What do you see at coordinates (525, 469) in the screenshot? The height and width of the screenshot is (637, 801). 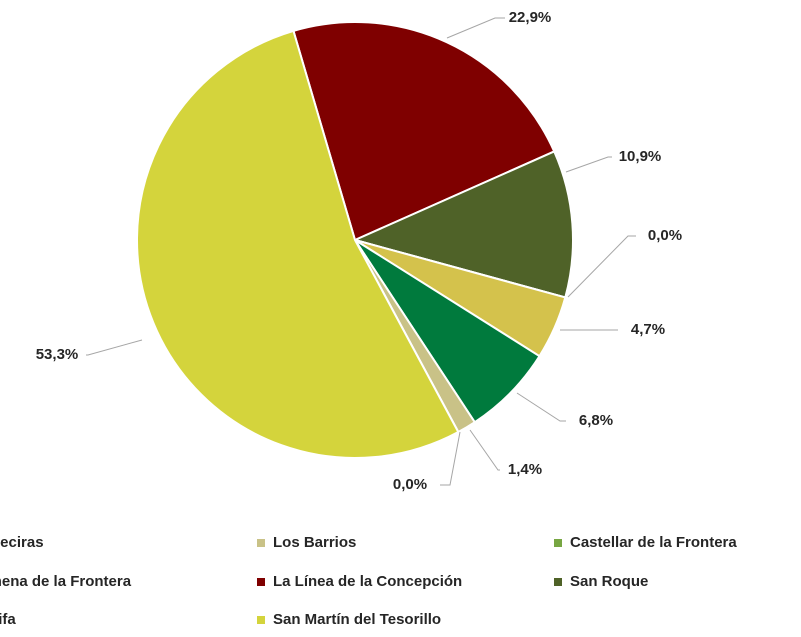 I see `data-label: 1,4%` at bounding box center [525, 469].